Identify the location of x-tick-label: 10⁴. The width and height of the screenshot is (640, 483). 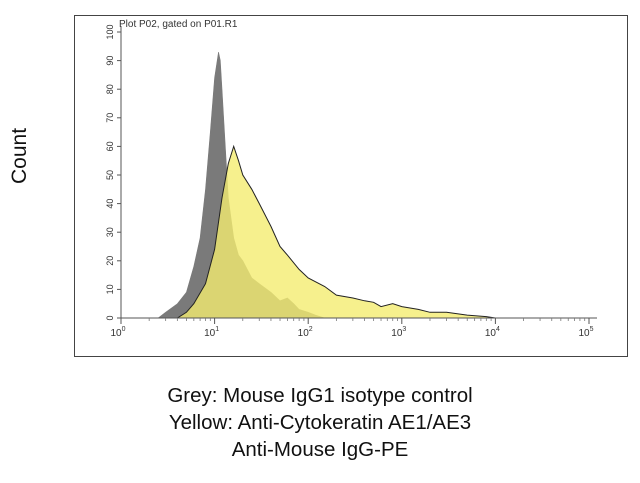
(492, 332).